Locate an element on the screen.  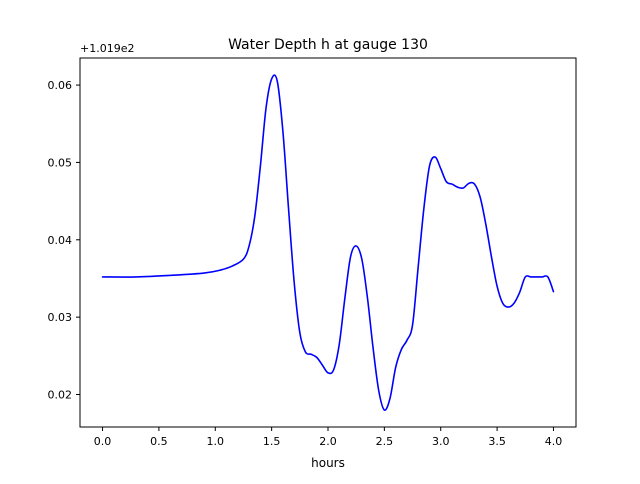
x-tick-label: 0.0 is located at coordinates (103, 441).